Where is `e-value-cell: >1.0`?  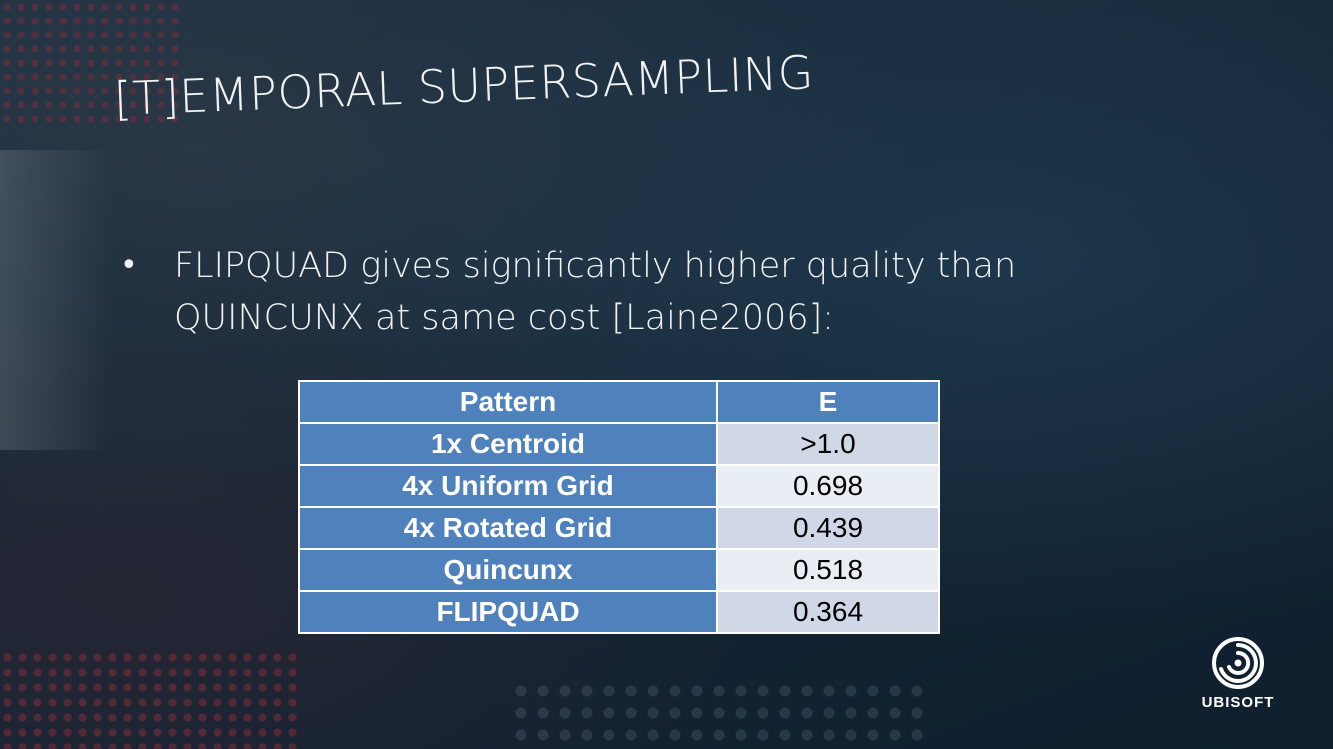
e-value-cell: >1.0 is located at coordinates (828, 444).